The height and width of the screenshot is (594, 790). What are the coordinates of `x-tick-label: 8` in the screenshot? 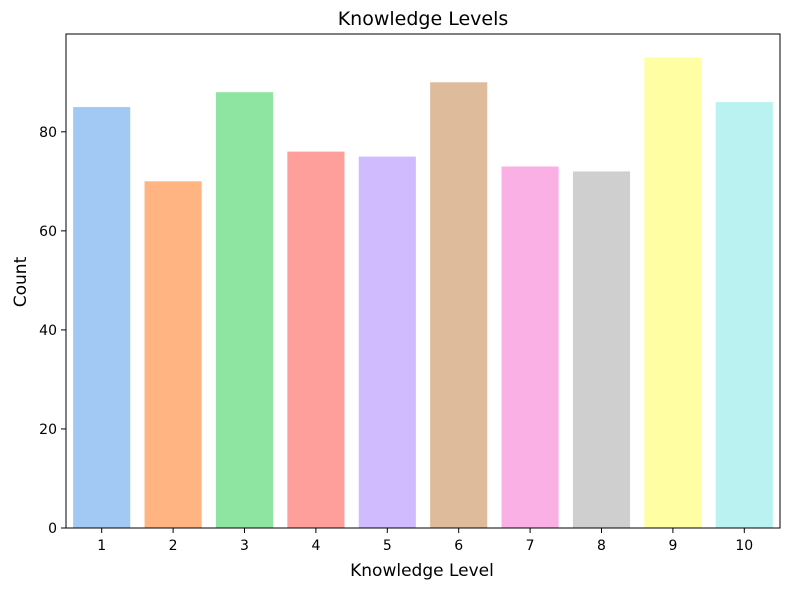 It's located at (601, 546).